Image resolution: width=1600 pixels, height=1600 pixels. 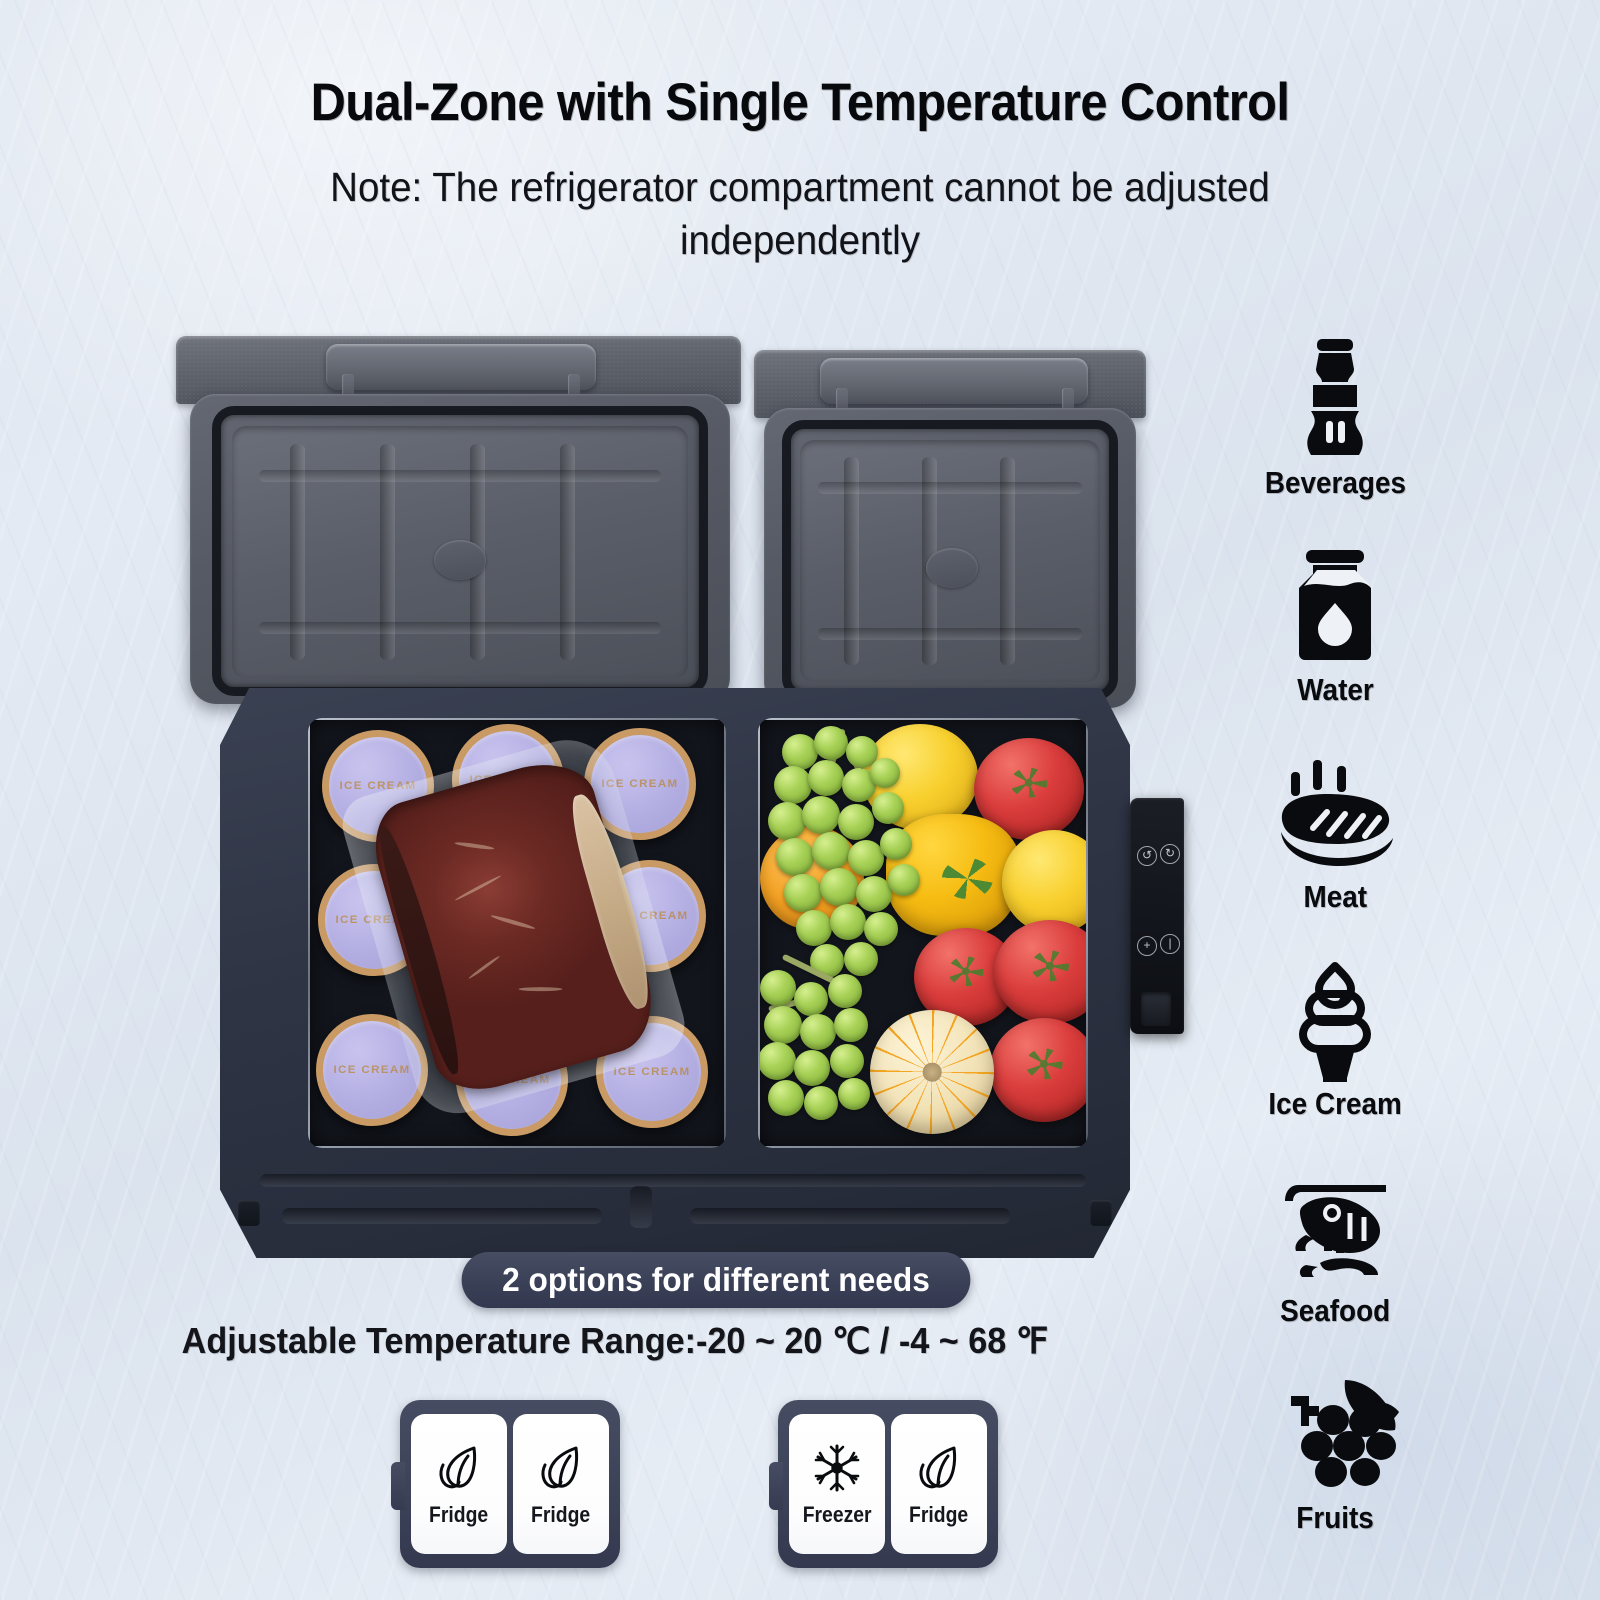 What do you see at coordinates (1335, 1435) in the screenshot?
I see `grapes-icon` at bounding box center [1335, 1435].